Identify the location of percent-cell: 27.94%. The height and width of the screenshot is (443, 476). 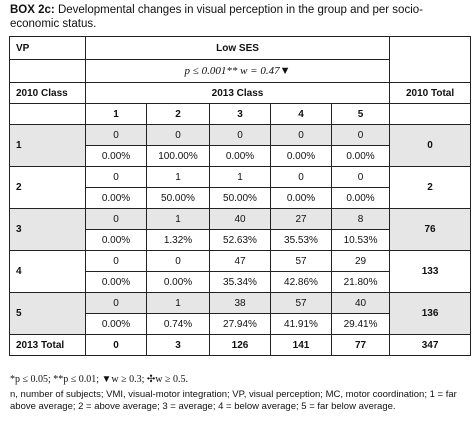
(240, 324).